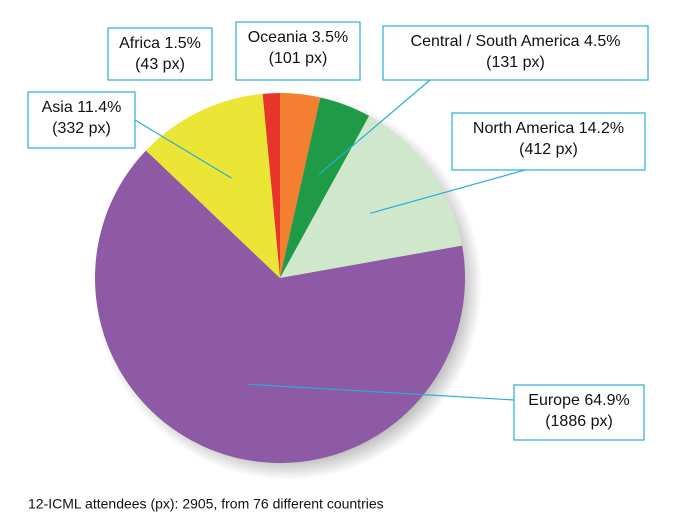  I want to click on slice-label: Central / South America 4.5%, so click(516, 41).